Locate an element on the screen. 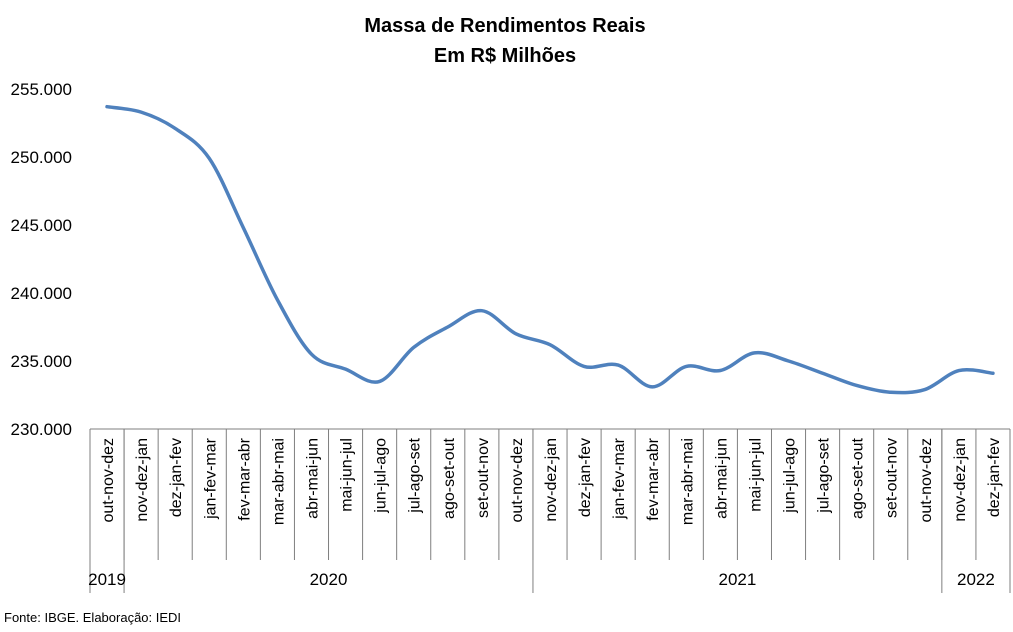  chart-title: Massa de Rendimentos Reais is located at coordinates (504, 26).